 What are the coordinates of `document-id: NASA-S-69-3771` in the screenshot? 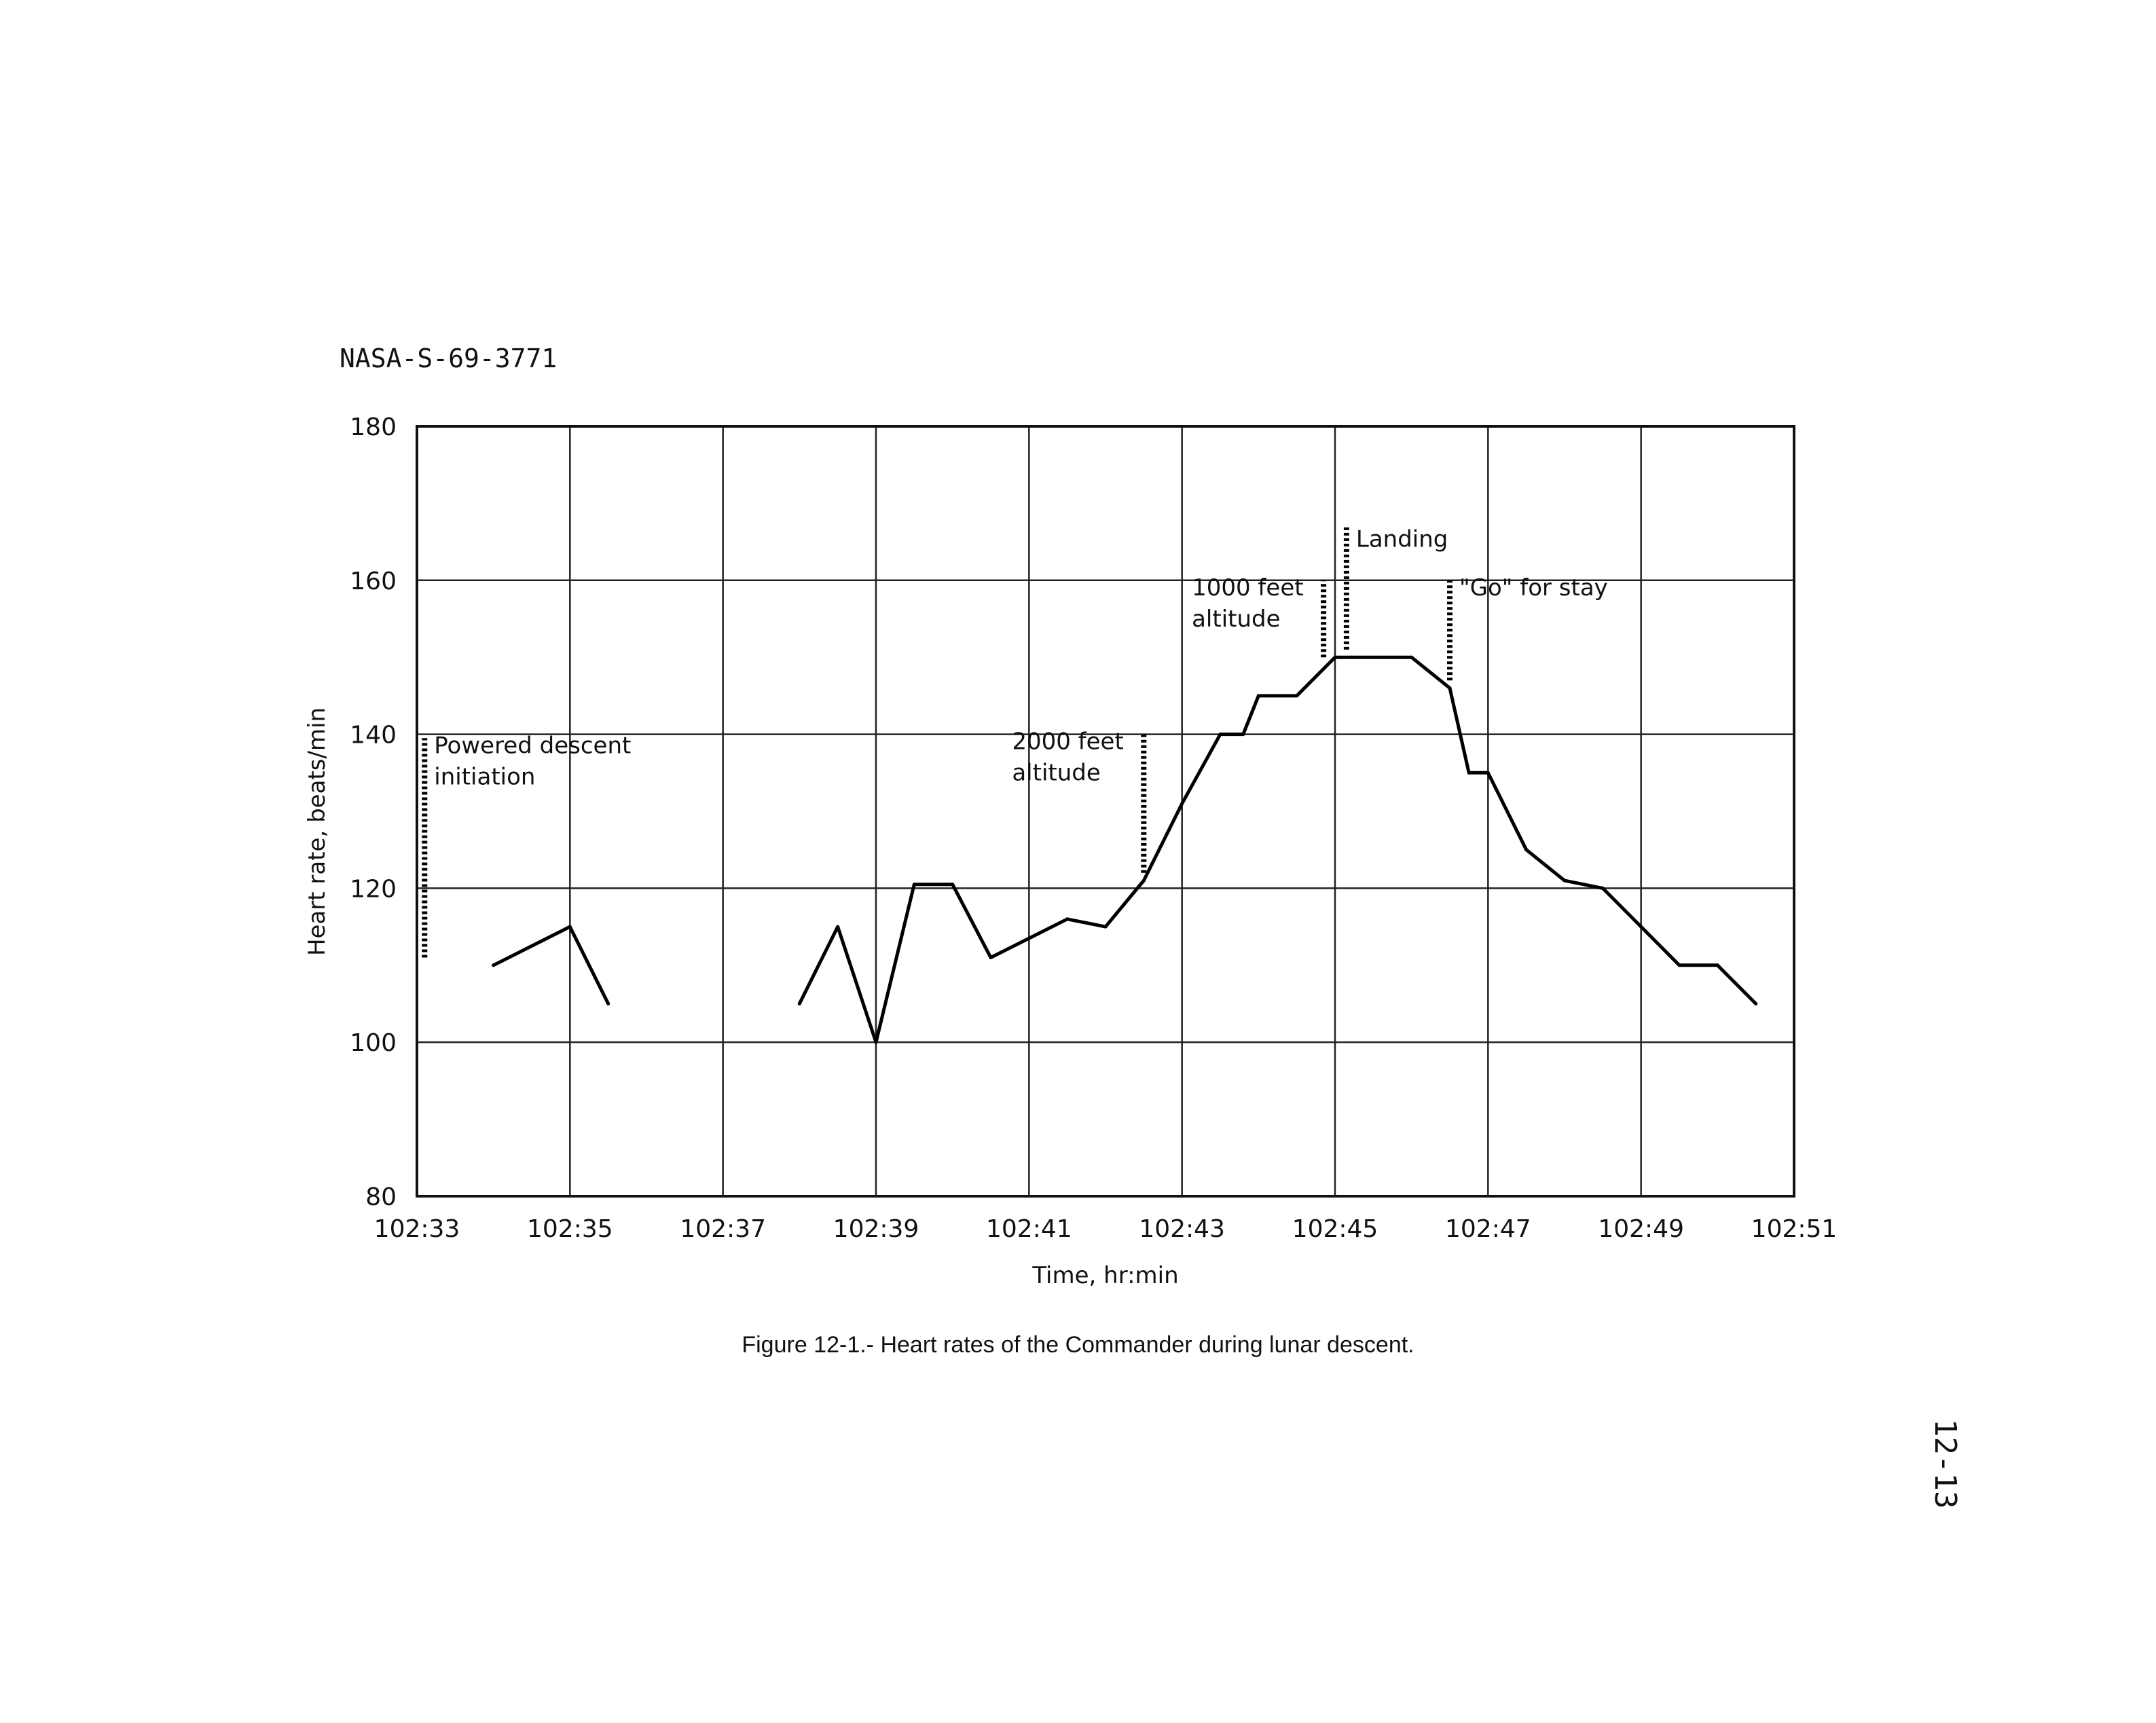 It's located at (449, 359).